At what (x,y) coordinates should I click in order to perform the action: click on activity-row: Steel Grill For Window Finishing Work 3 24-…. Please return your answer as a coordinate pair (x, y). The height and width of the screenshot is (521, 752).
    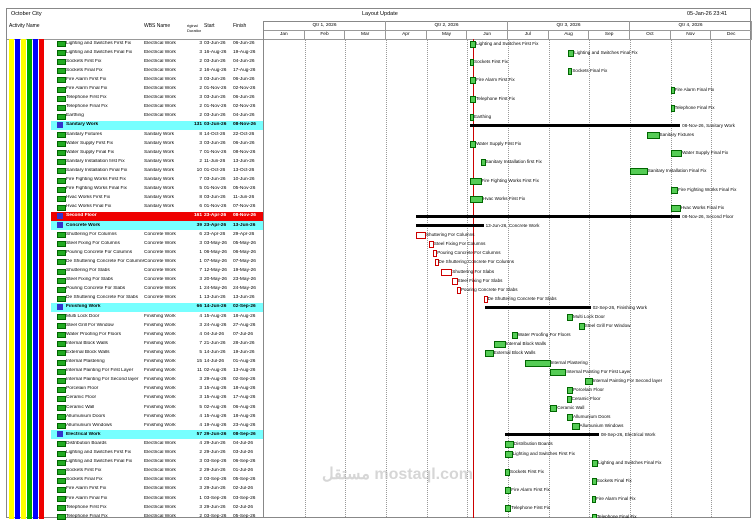
    Looking at the image, I should click on (135, 325).